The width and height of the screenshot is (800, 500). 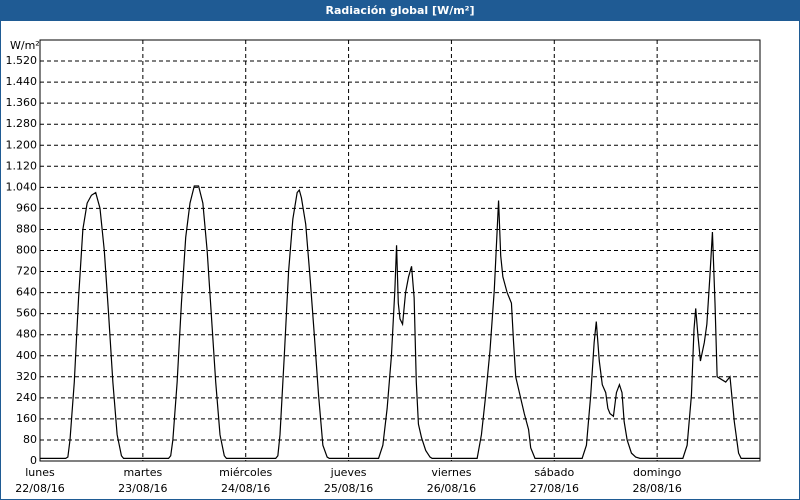 What do you see at coordinates (30, 439) in the screenshot?
I see `y-tick-label: 80` at bounding box center [30, 439].